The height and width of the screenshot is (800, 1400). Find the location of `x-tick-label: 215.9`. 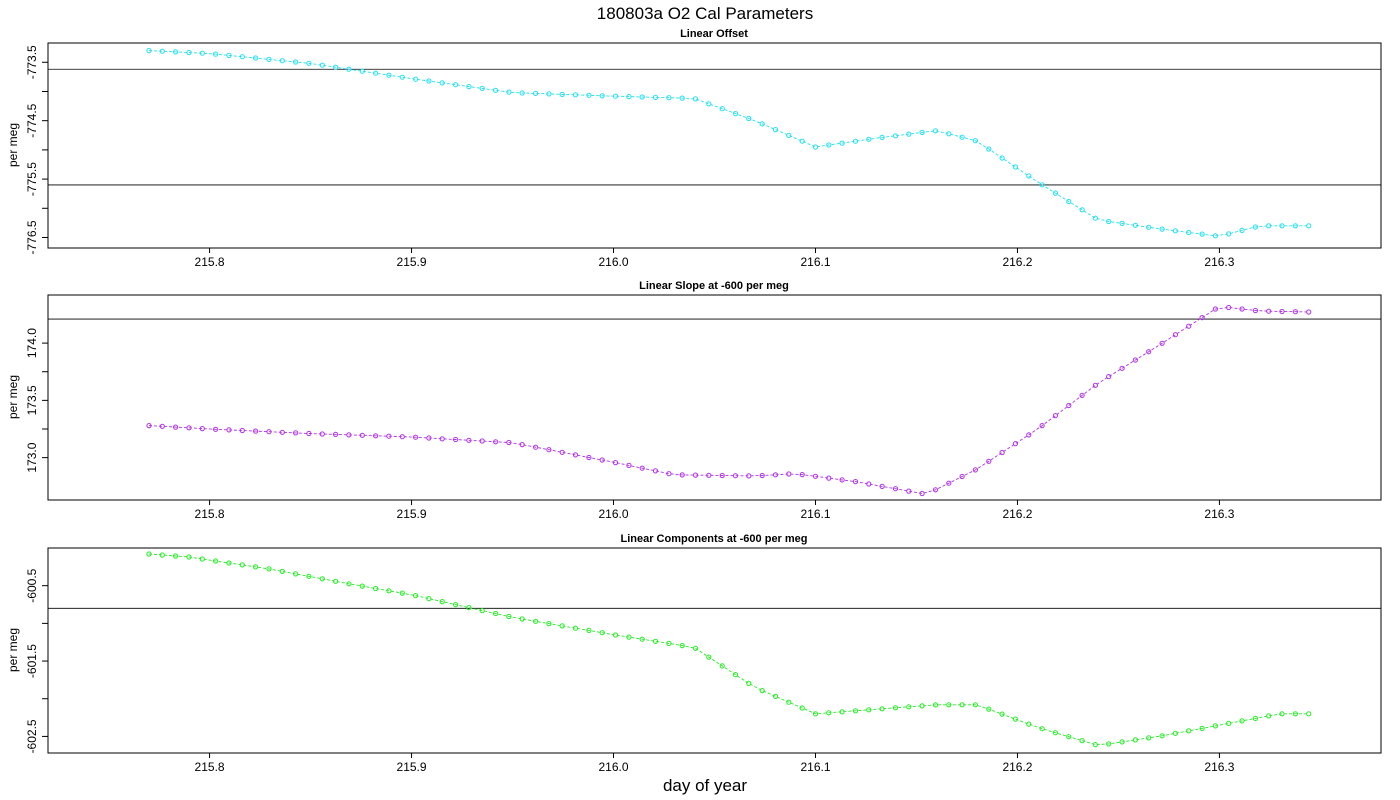

x-tick-label: 215.9 is located at coordinates (412, 767).